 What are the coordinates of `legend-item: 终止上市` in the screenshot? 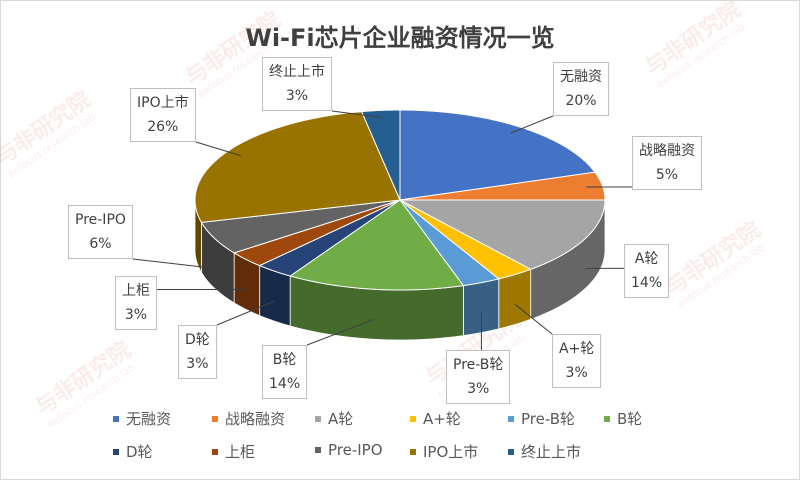 It's located at (544, 451).